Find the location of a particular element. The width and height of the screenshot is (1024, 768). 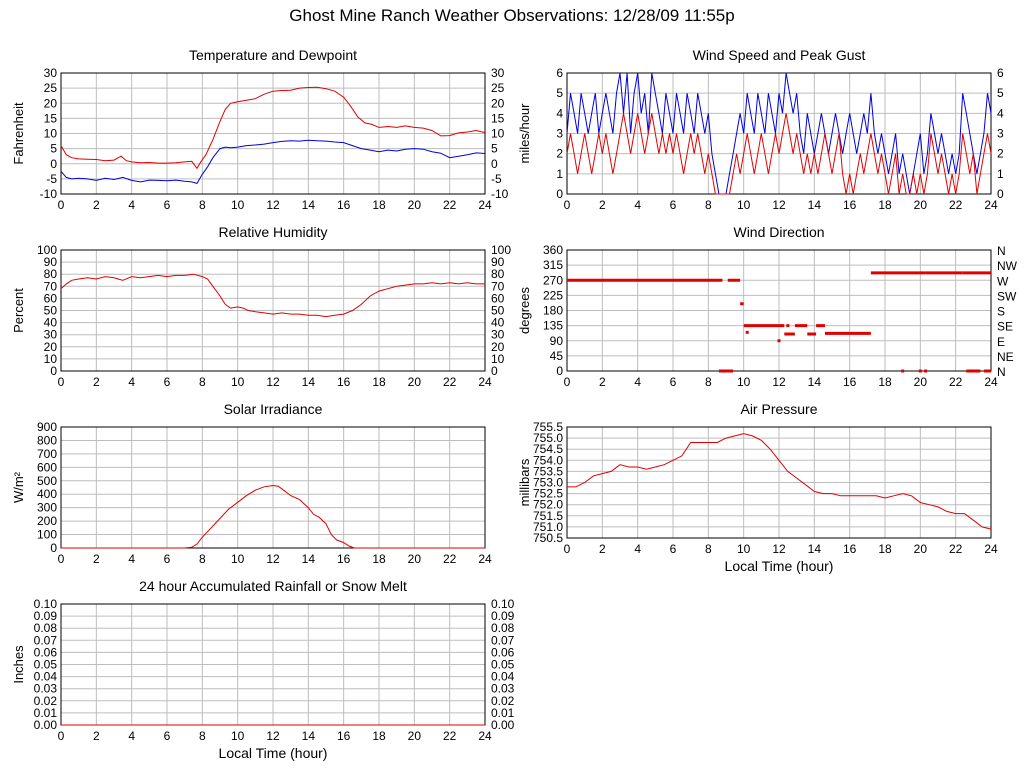

y-tick-label: -10 is located at coordinates (49, 194).